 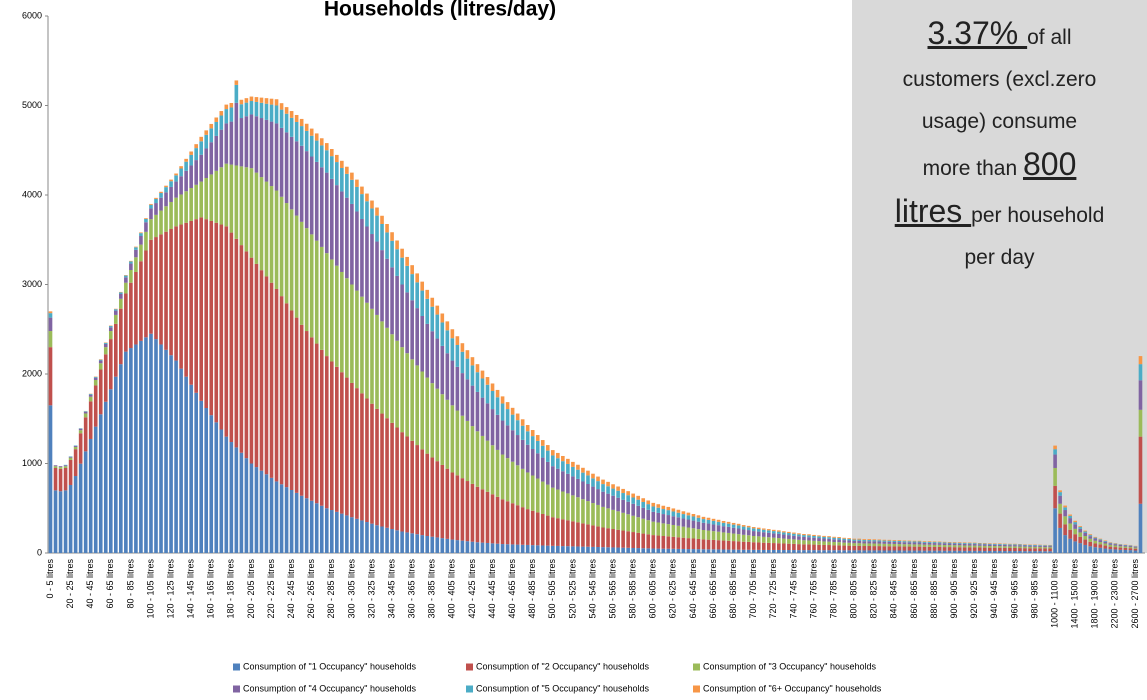 I want to click on x-tick-label: 800 - 805 litres, so click(x=854, y=589).